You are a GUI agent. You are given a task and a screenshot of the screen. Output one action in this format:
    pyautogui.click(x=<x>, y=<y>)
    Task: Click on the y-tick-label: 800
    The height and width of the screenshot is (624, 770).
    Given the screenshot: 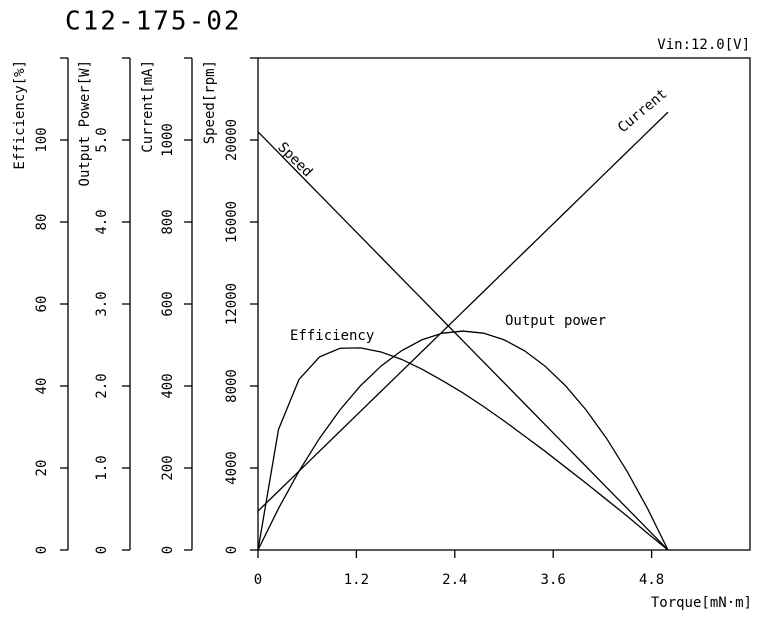 What is the action you would take?
    pyautogui.click(x=168, y=221)
    